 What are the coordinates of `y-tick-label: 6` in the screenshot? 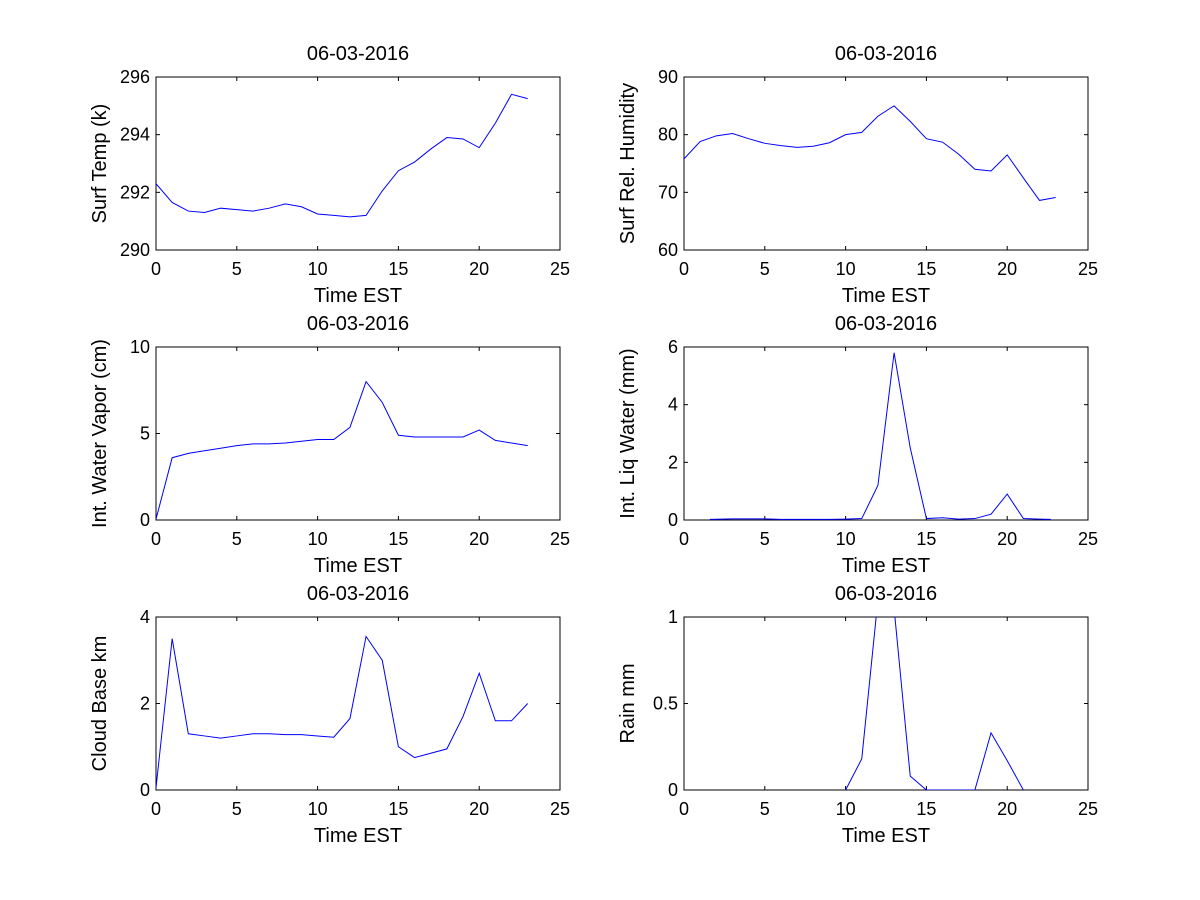 It's located at (673, 347).